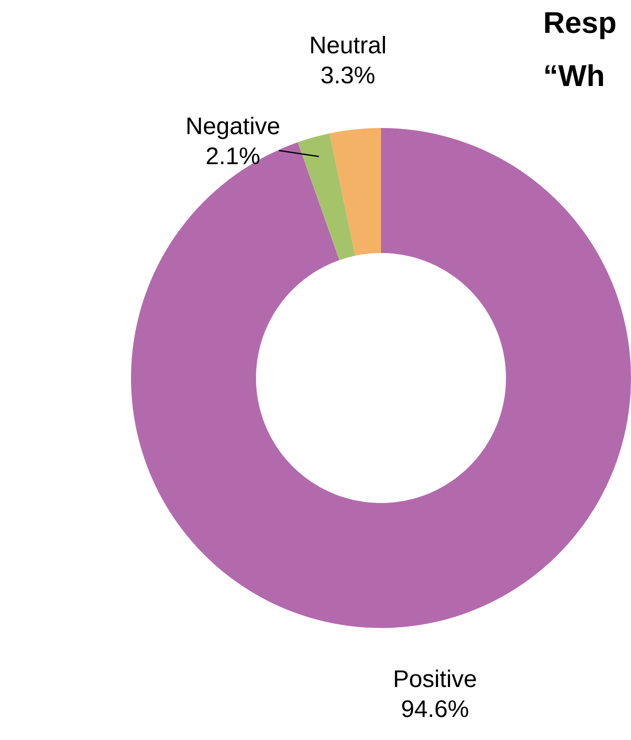  Describe the element at coordinates (348, 45) in the screenshot. I see `slice-label: Neutral` at that location.